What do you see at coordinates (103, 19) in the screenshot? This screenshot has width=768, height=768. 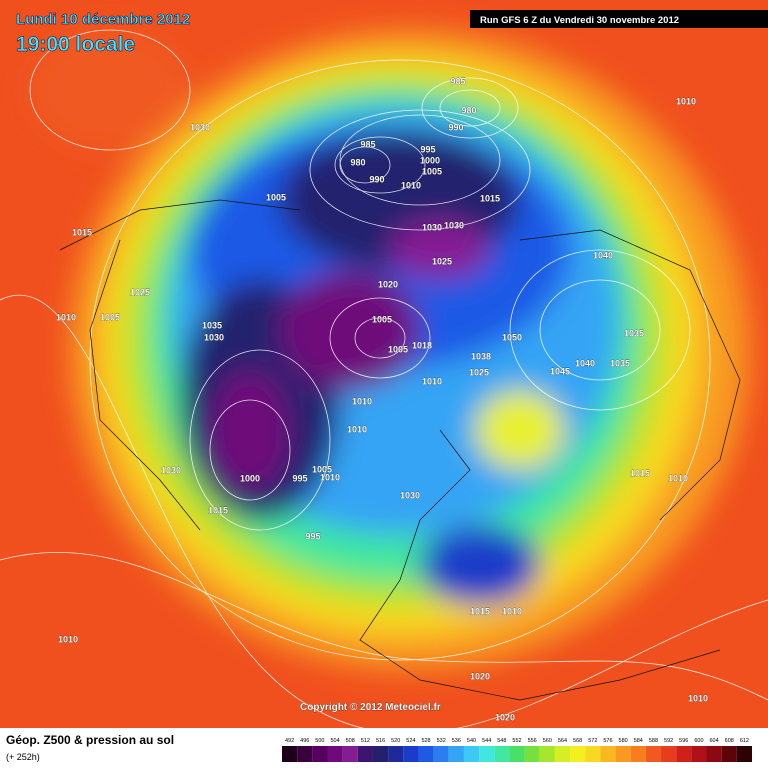 I see `date: Lundi 10 décembre 2012` at bounding box center [103, 19].